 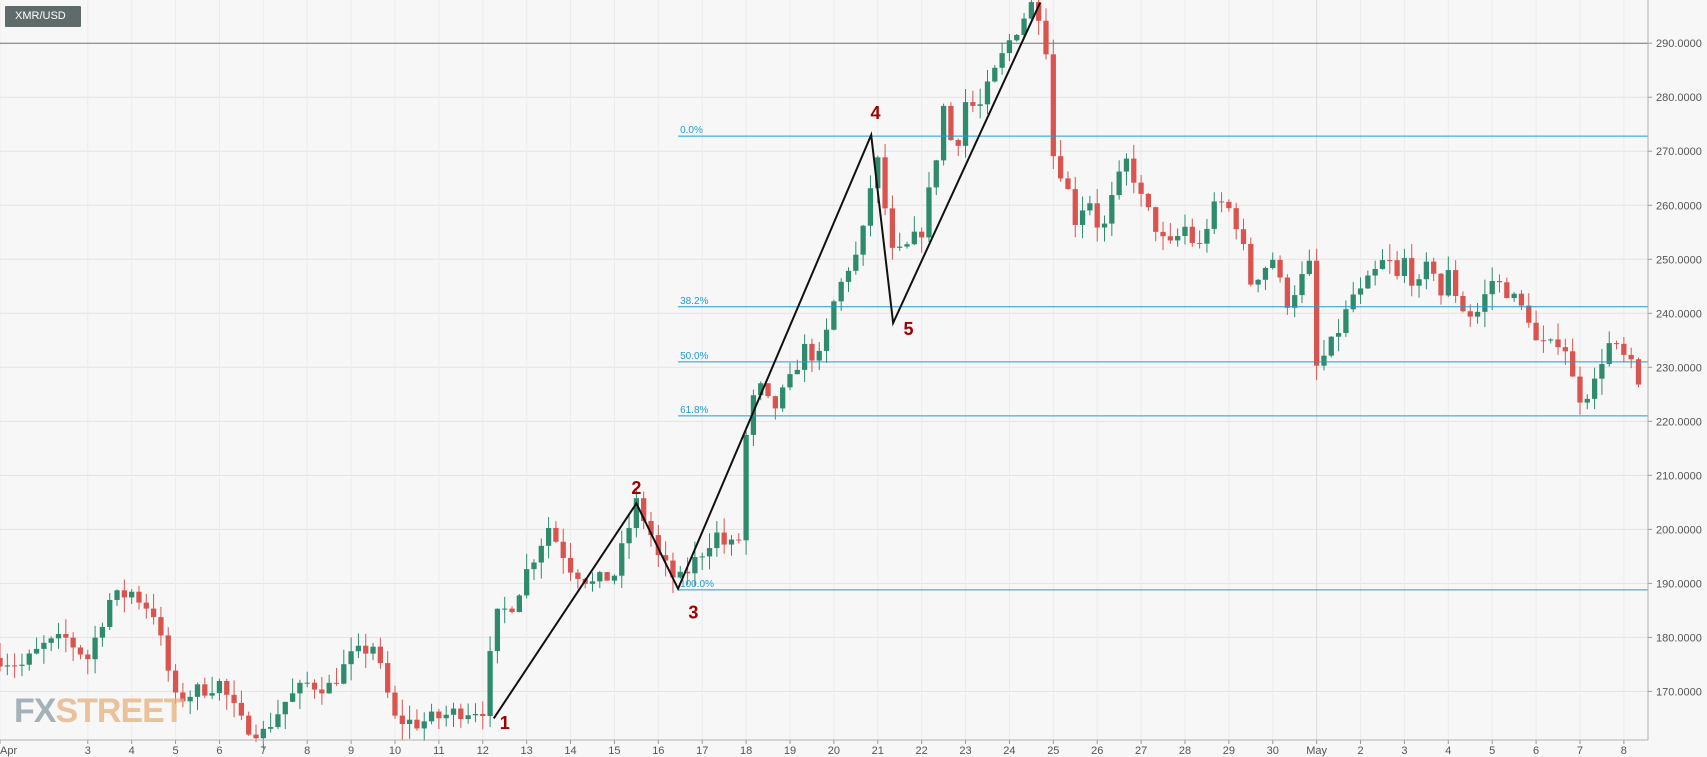 What do you see at coordinates (8, 751) in the screenshot?
I see `x-tick-label: Apr` at bounding box center [8, 751].